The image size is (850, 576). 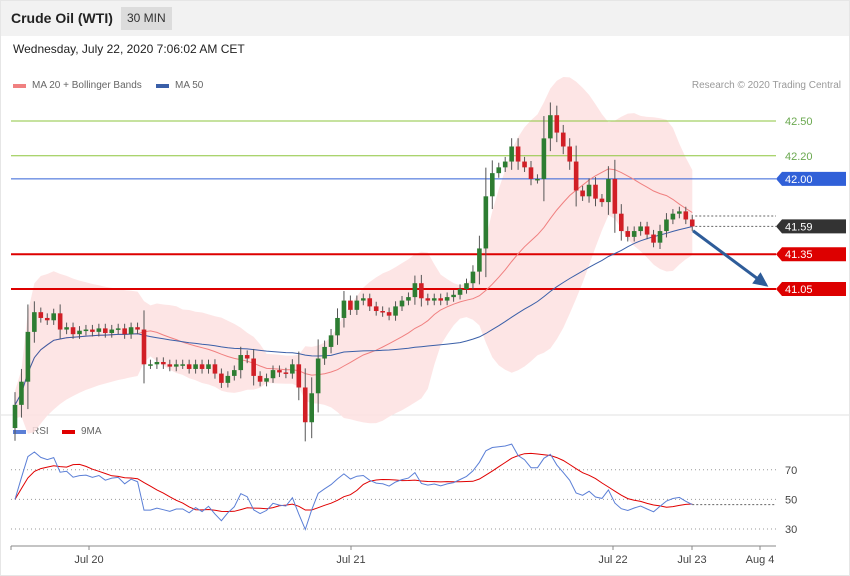 I want to click on legend-ma9: 9MA, so click(x=82, y=431).